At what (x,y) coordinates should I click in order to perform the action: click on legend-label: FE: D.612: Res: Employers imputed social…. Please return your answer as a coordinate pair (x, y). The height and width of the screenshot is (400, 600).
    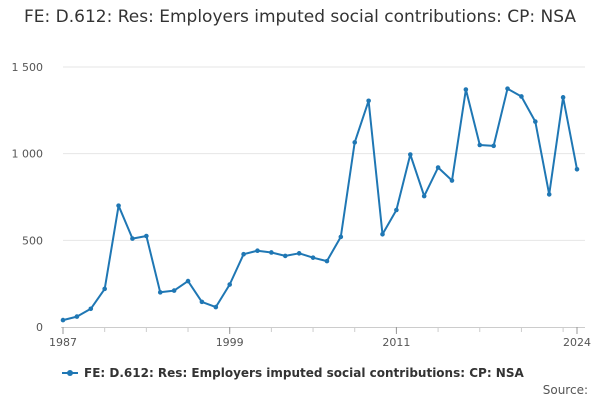
    Looking at the image, I should click on (304, 373).